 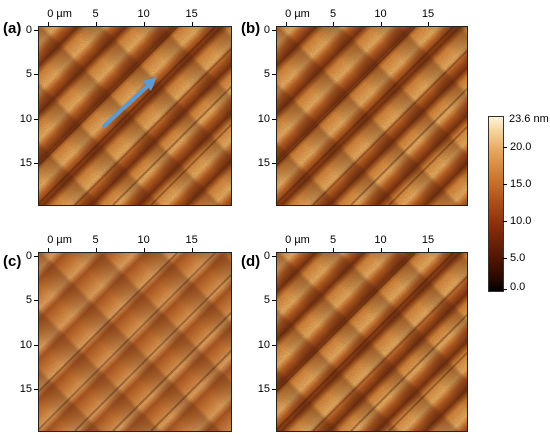 I want to click on afm-height-map-a, so click(x=135, y=116).